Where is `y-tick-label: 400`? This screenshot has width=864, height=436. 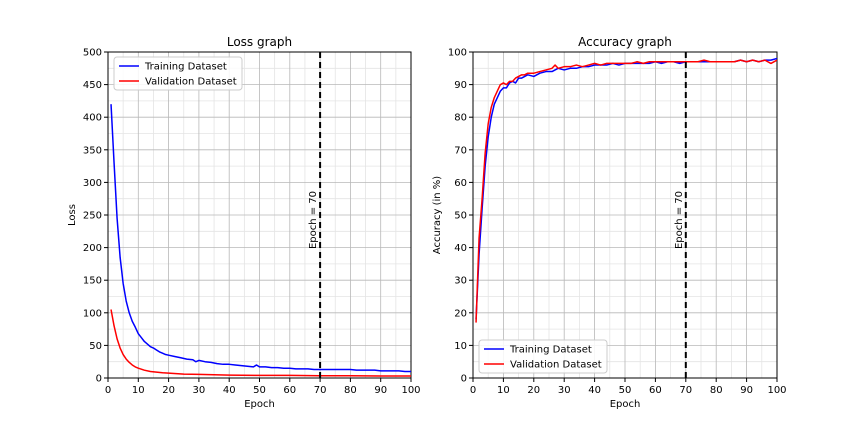
y-tick-label: 400 is located at coordinates (92, 118).